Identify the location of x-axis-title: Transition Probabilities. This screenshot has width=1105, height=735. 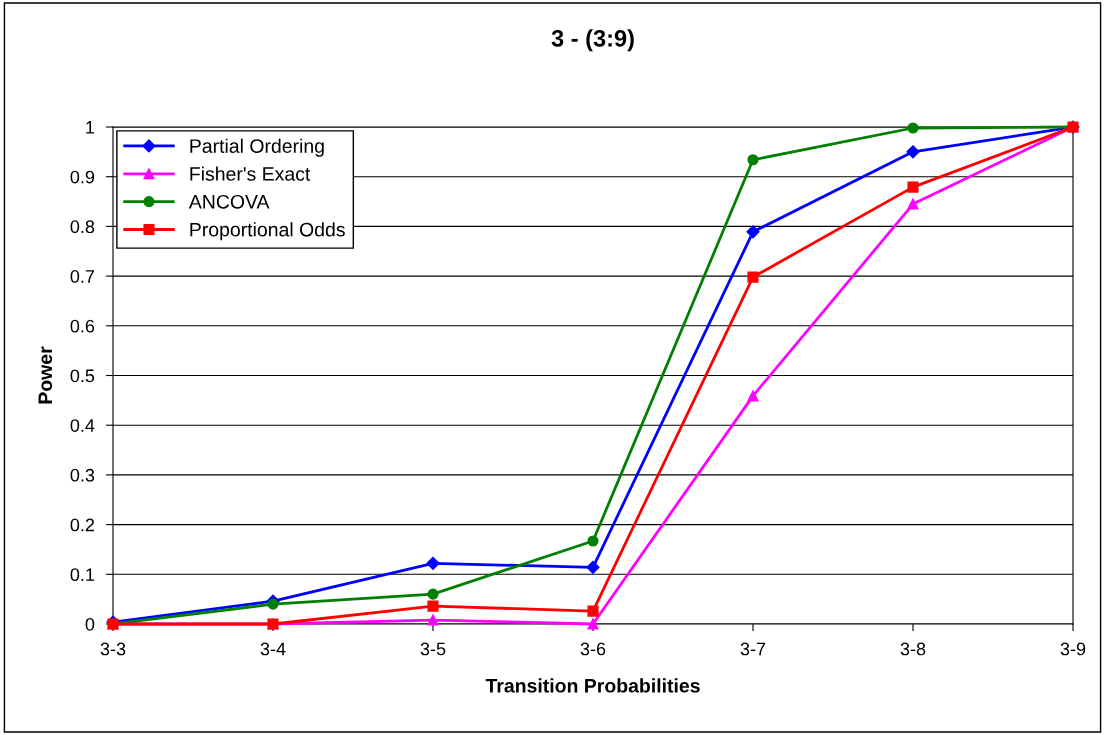
(592, 685).